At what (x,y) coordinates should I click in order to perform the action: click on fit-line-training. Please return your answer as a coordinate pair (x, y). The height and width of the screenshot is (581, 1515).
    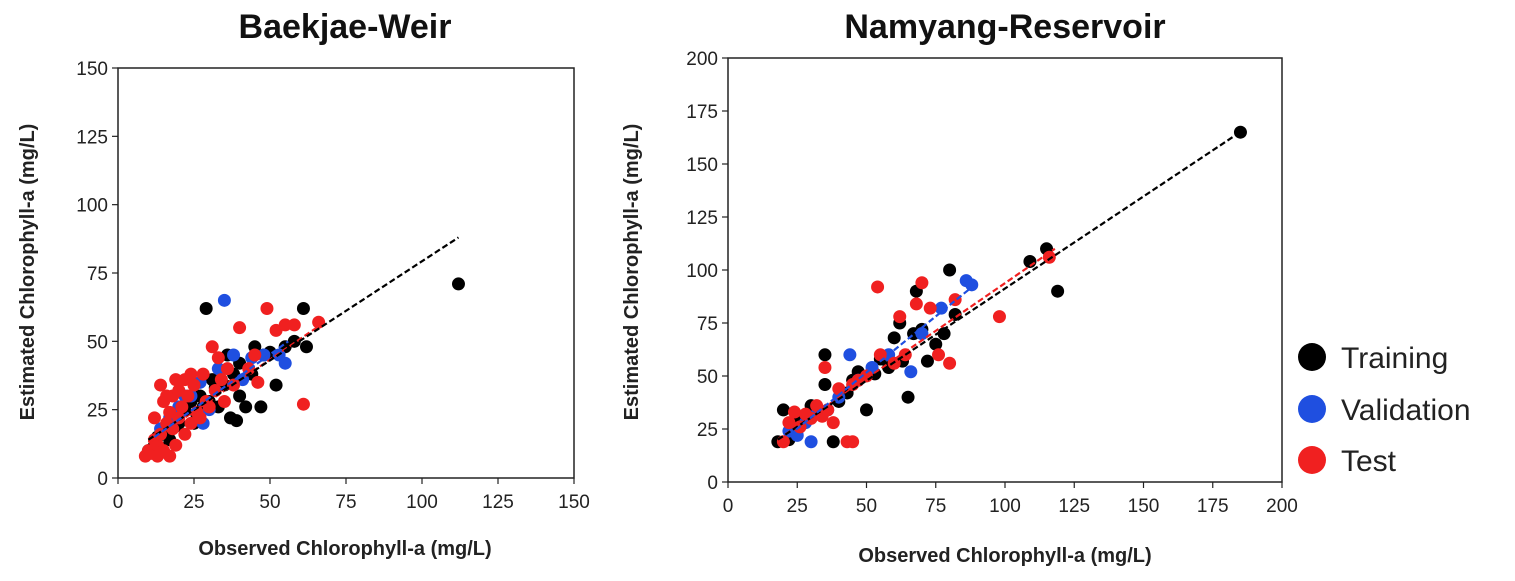
    Looking at the image, I should click on (303, 338).